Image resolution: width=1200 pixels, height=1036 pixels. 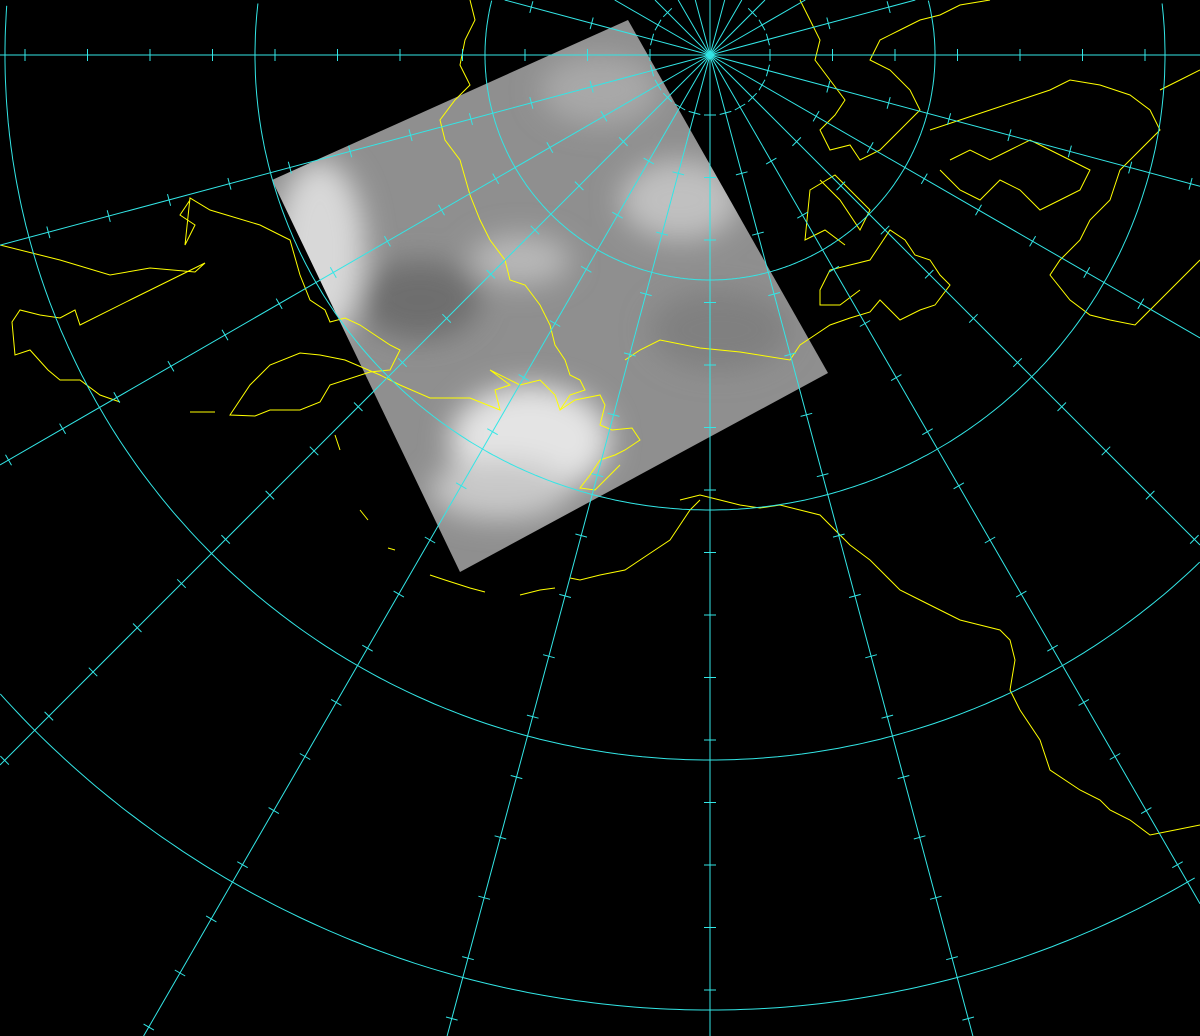 I want to click on coastline-alaska-west, so click(x=635, y=540).